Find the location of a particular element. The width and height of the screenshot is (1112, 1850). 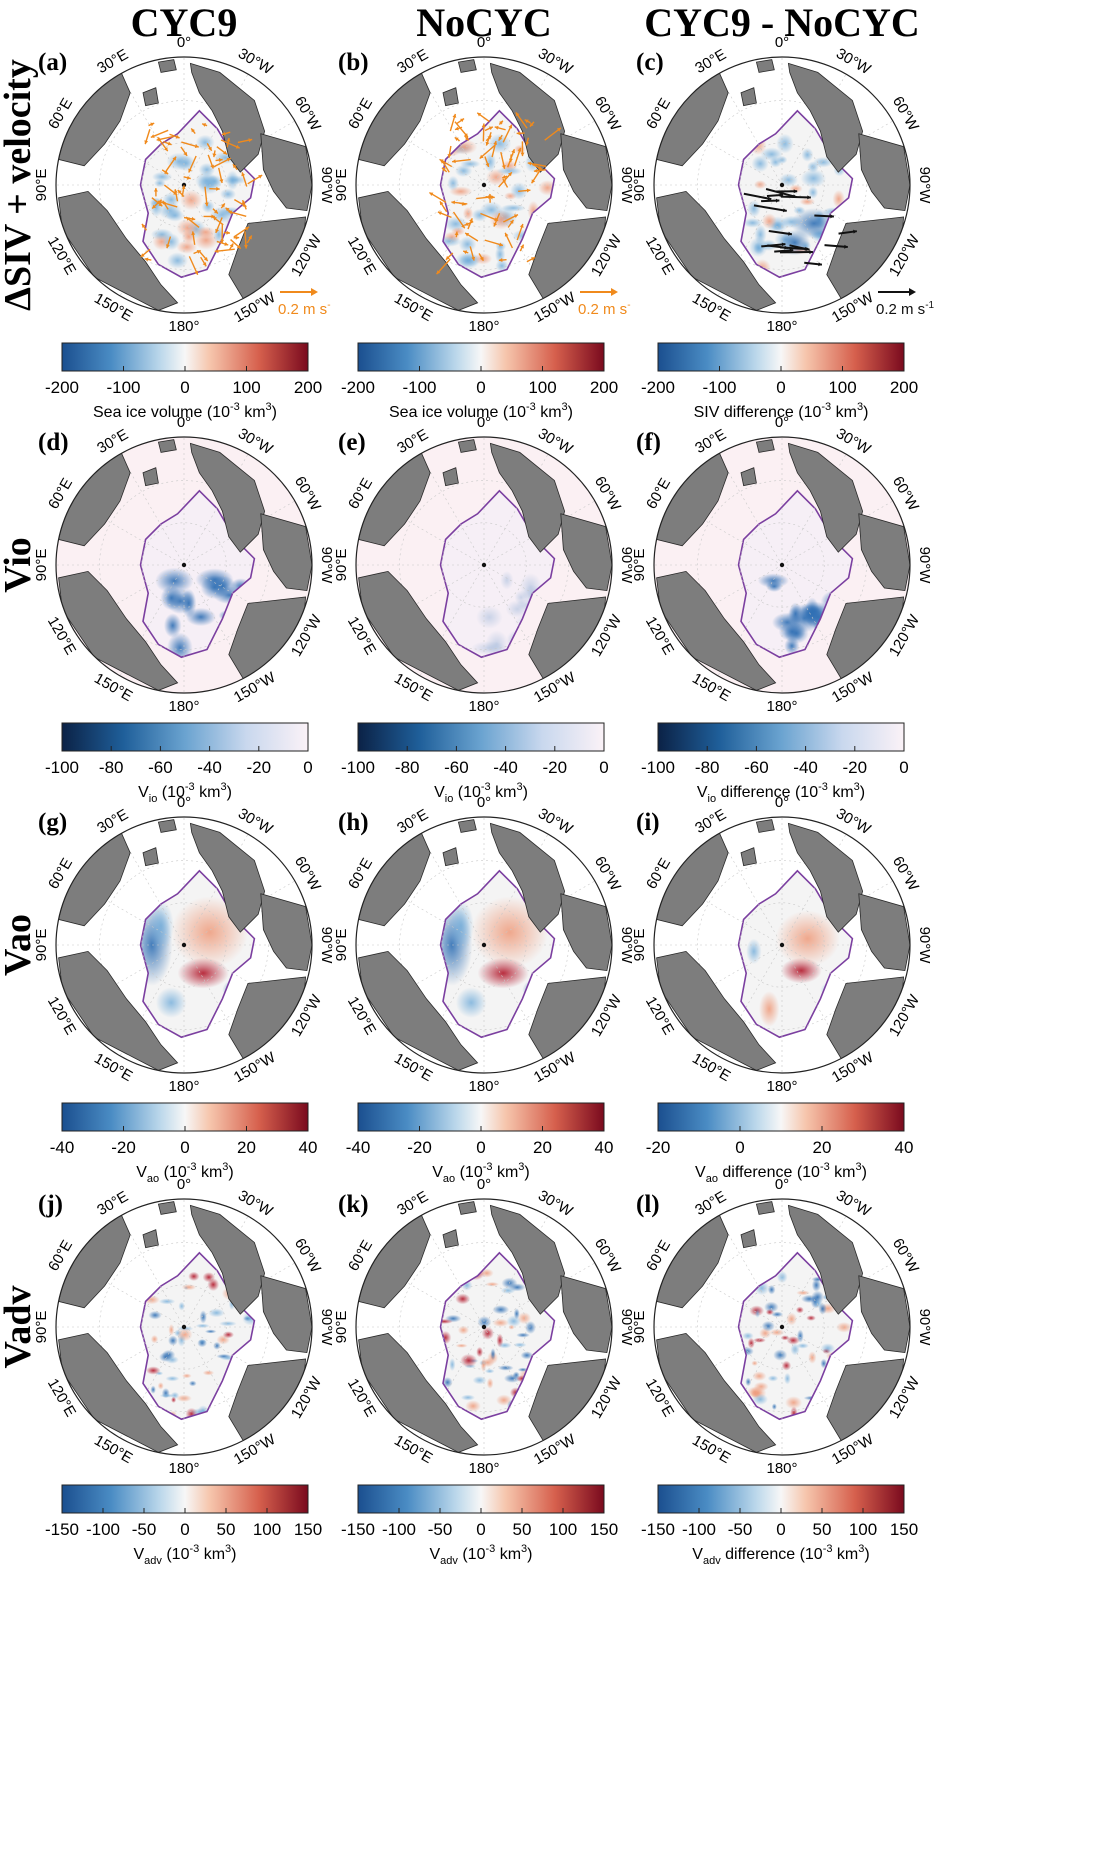

colorbar-label-sub: adv is located at coordinates (449, 1561).